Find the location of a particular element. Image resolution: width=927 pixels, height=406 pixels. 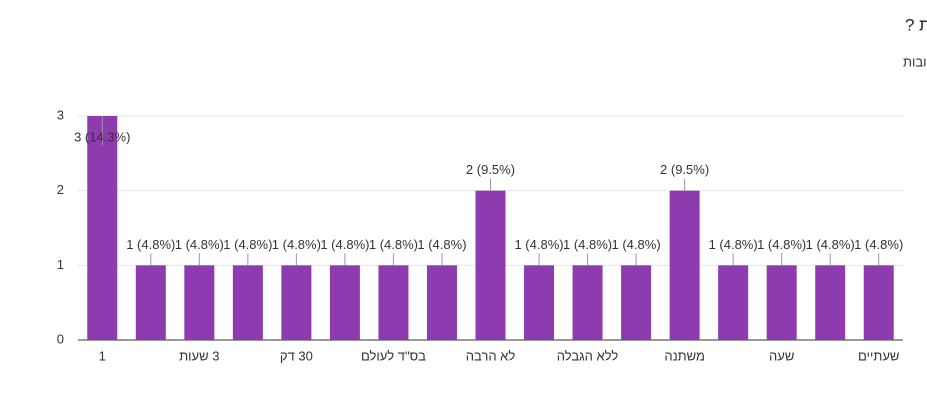

x-tick-label: ללא הגבלה is located at coordinates (588, 355).